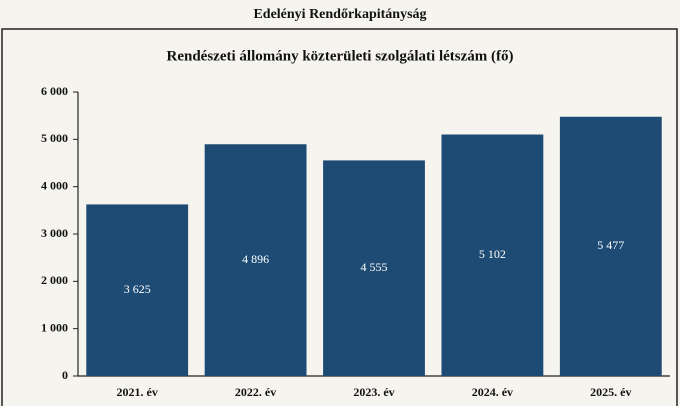  Describe the element at coordinates (65, 375) in the screenshot. I see `y-tick-label: 0` at that location.